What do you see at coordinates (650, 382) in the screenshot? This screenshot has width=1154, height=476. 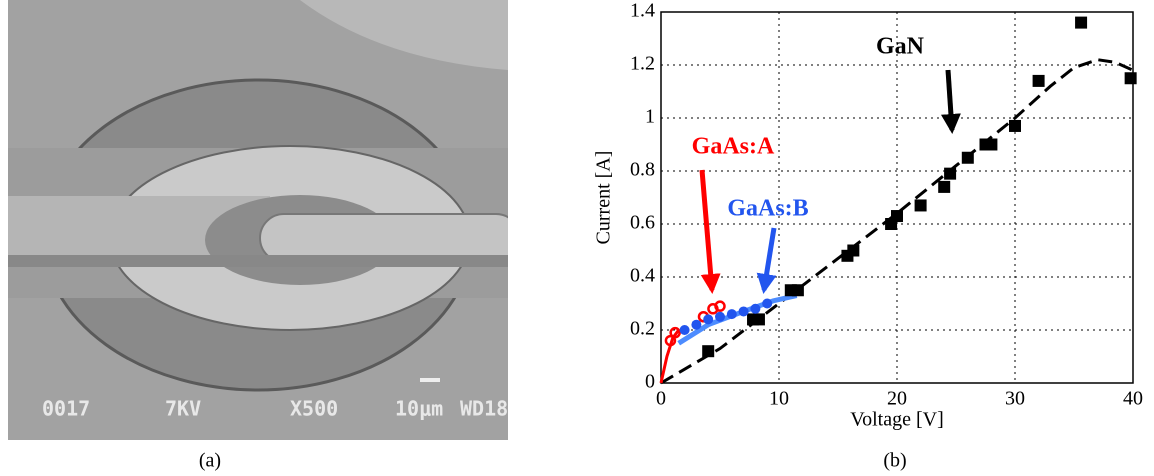 I see `y-tick-label: 0` at bounding box center [650, 382].